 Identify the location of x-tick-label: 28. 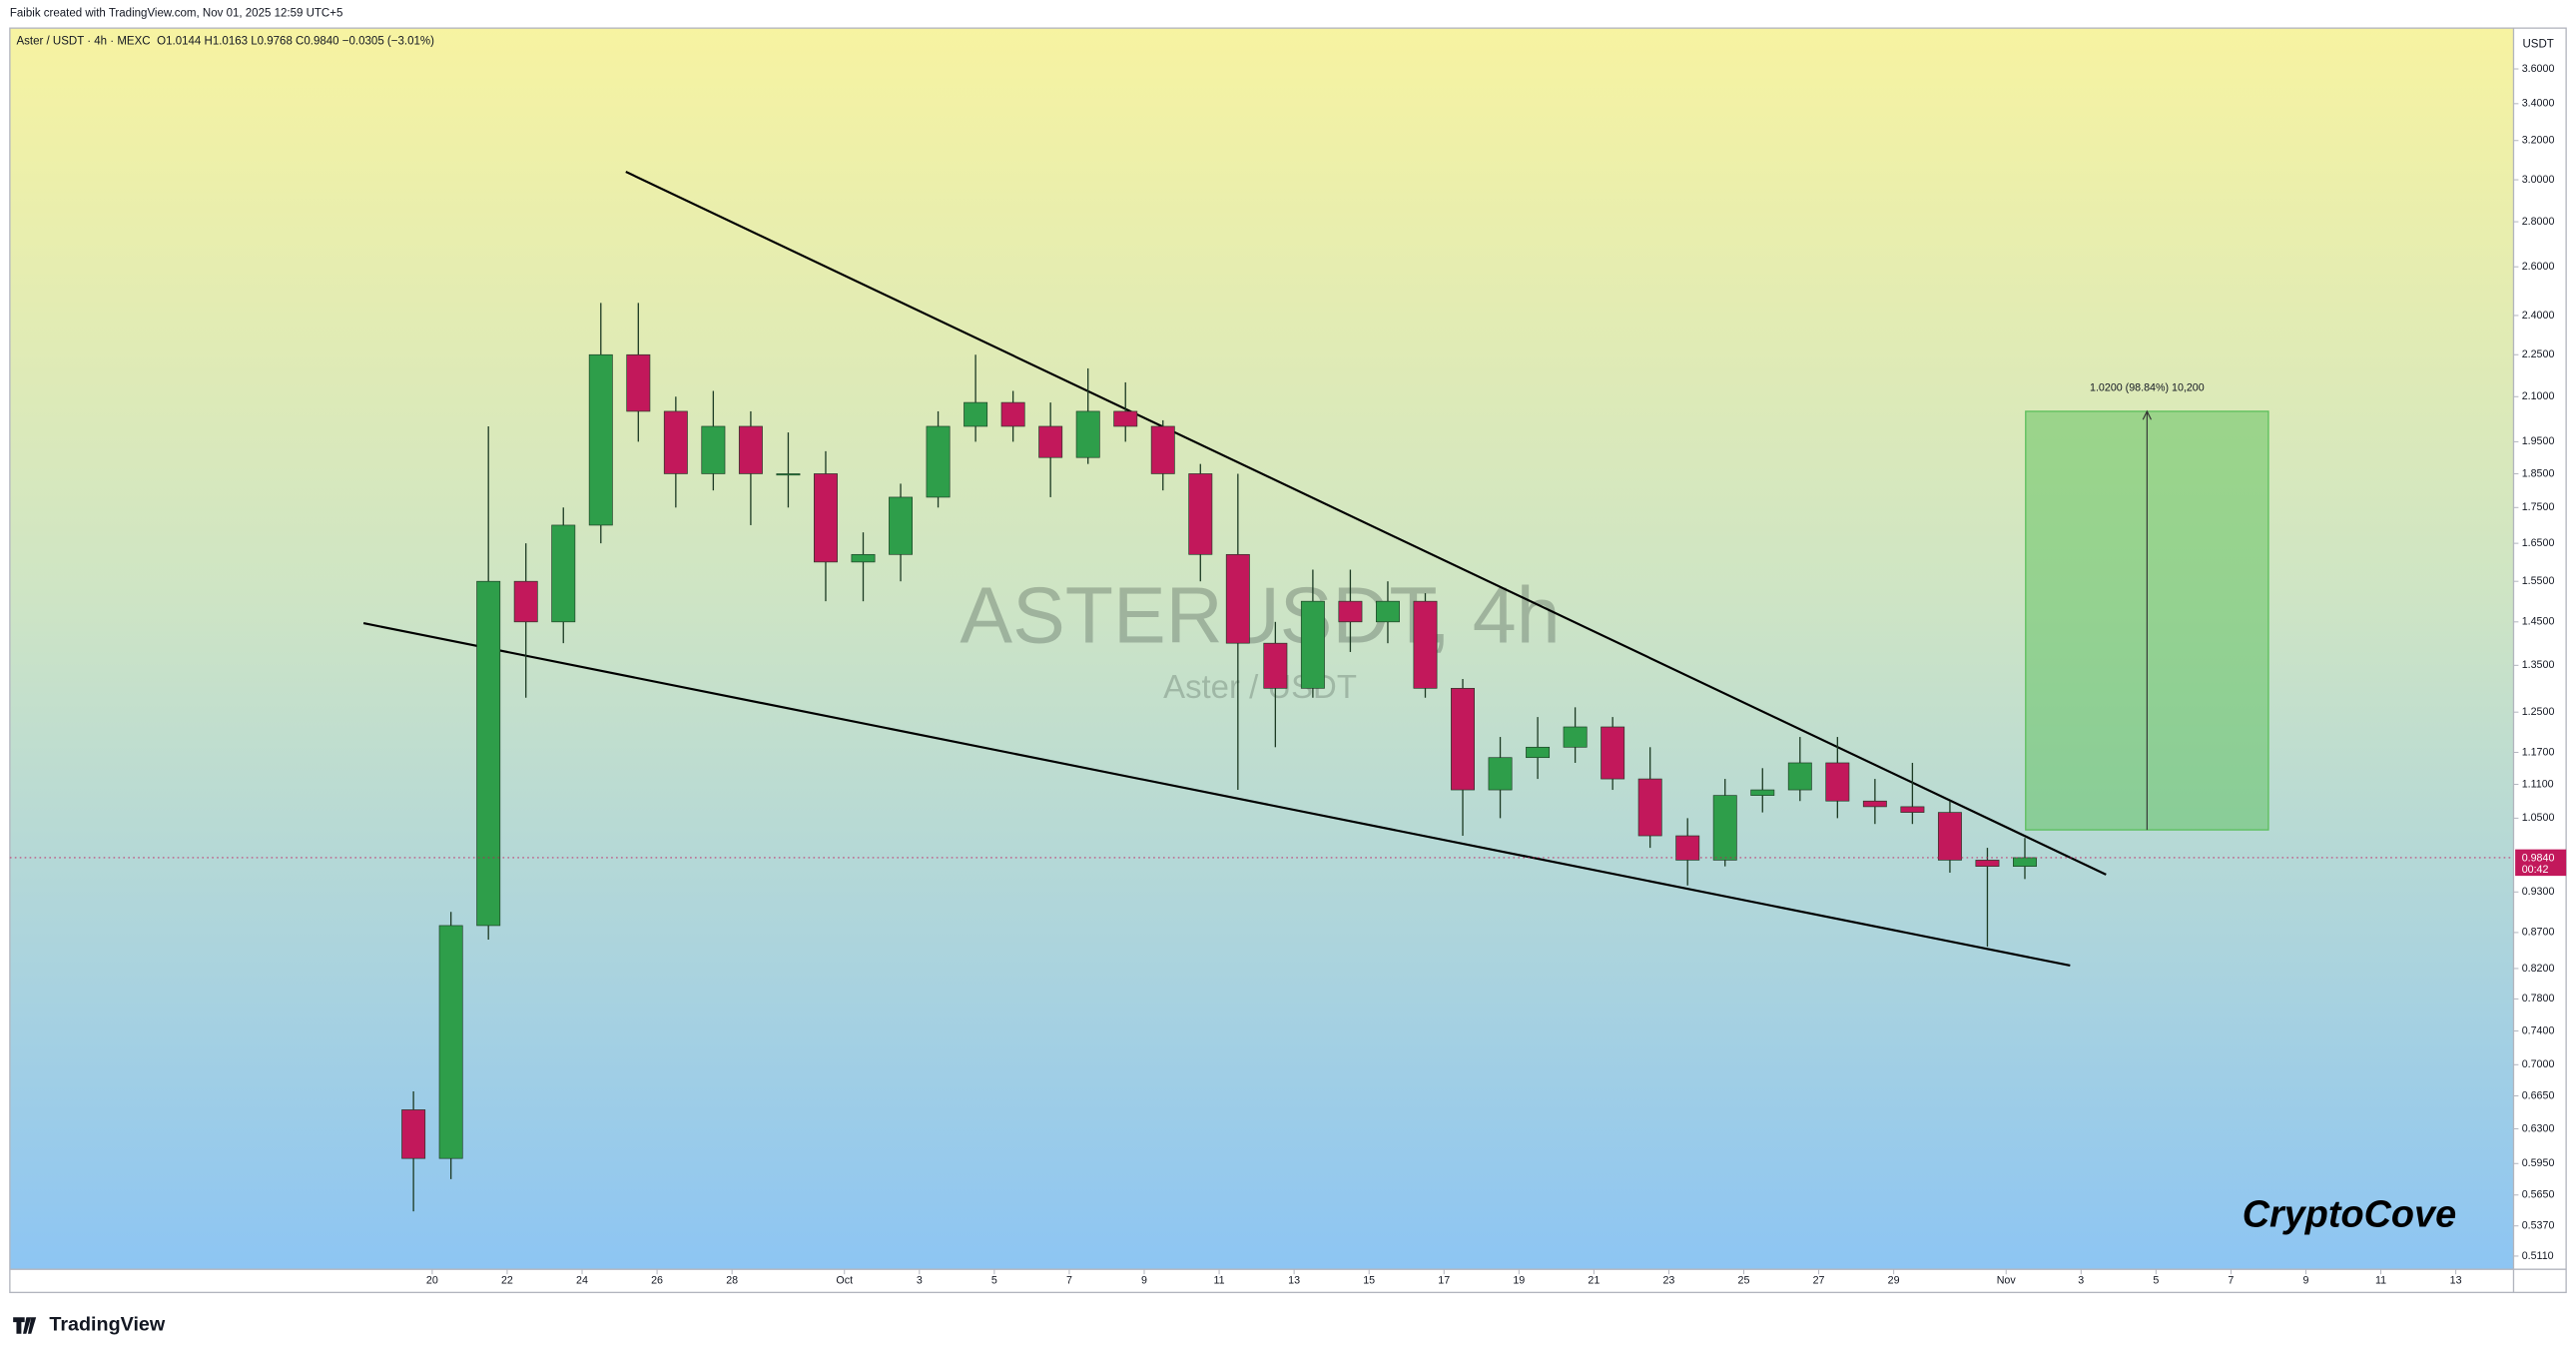
(732, 1281).